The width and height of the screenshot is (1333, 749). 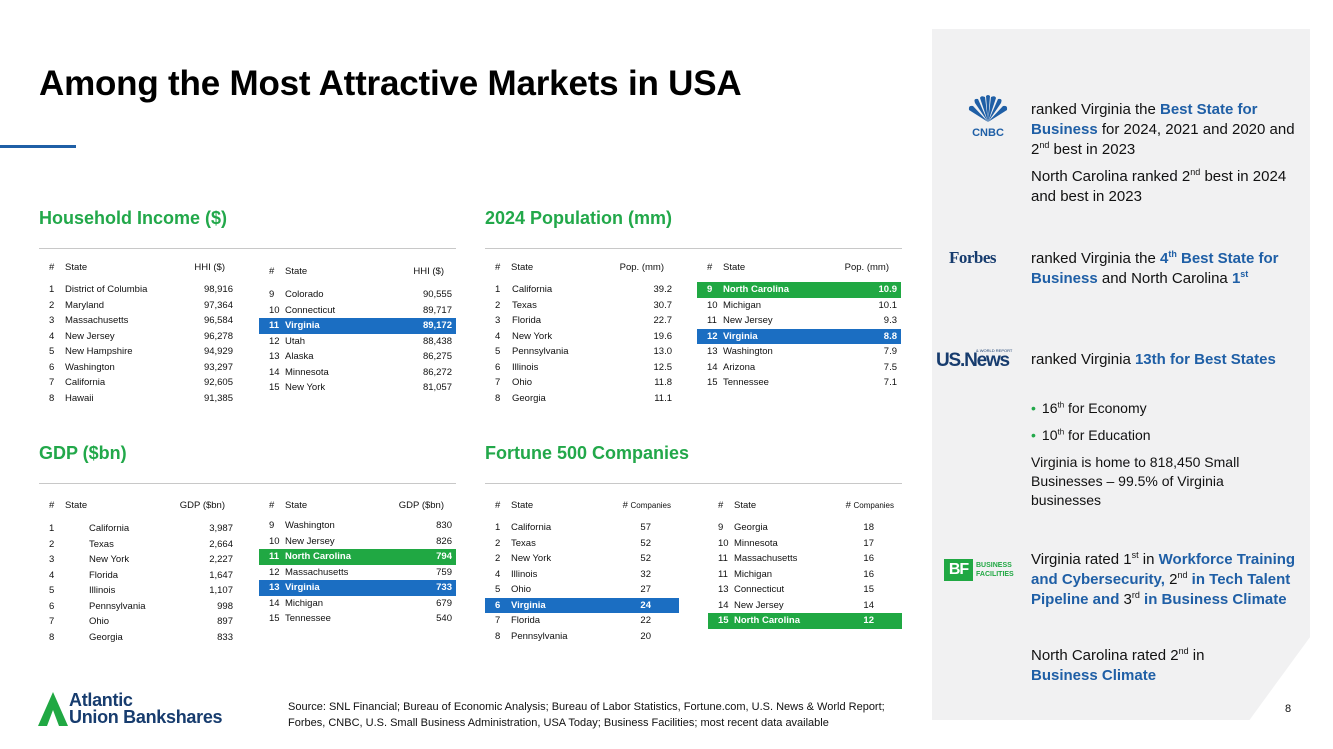 What do you see at coordinates (647, 505) in the screenshot?
I see `header-companies: # Companies` at bounding box center [647, 505].